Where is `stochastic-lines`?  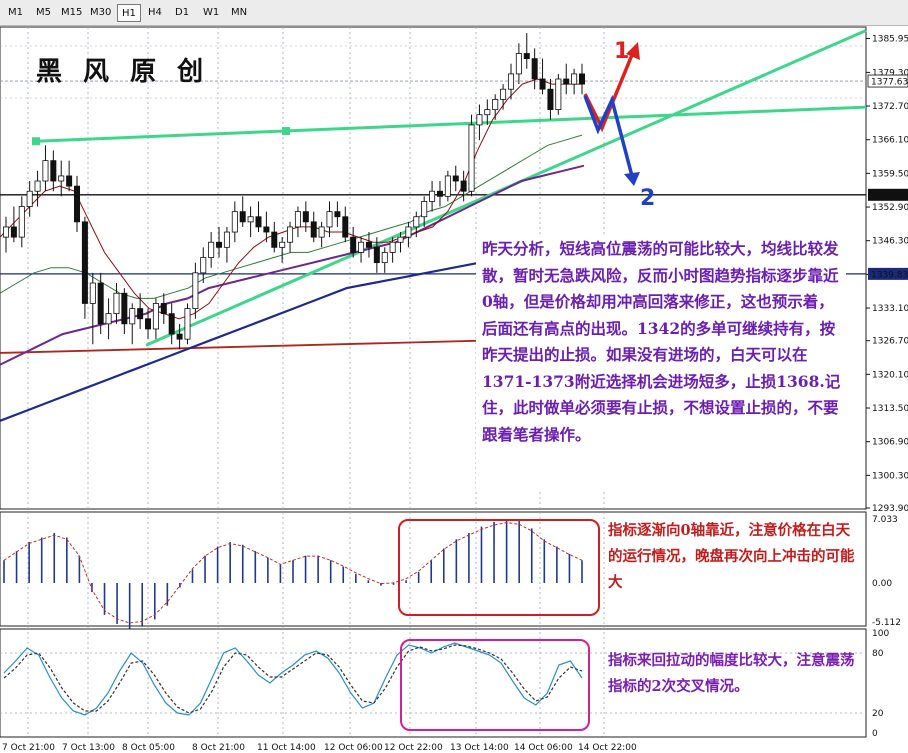
stochastic-lines is located at coordinates (433, 679).